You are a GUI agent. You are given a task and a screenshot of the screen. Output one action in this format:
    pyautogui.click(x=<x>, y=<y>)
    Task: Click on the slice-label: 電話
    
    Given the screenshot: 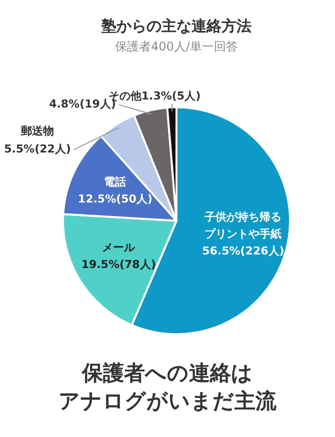 What is the action you would take?
    pyautogui.click(x=115, y=181)
    